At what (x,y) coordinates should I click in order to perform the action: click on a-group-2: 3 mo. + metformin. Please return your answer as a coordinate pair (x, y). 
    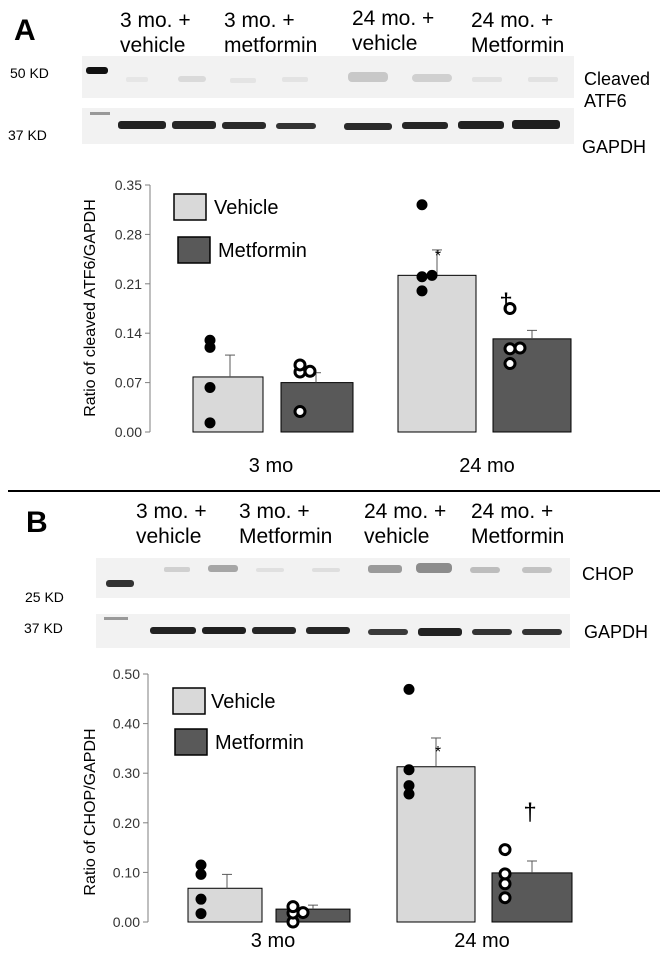
    Looking at the image, I should click on (271, 33).